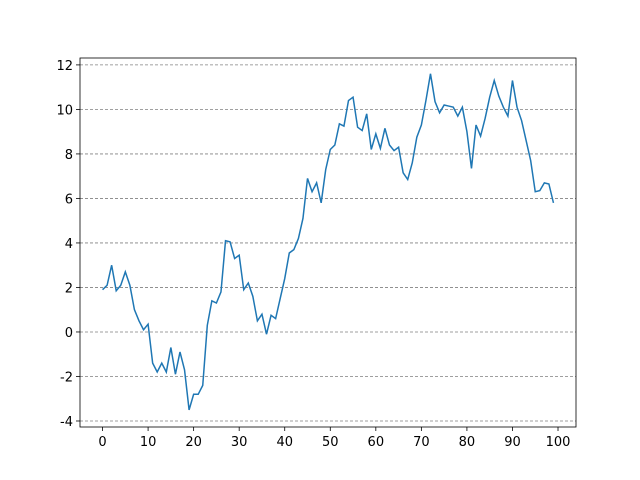 This screenshot has width=640, height=480. What do you see at coordinates (376, 442) in the screenshot?
I see `x-tick-label: 60` at bounding box center [376, 442].